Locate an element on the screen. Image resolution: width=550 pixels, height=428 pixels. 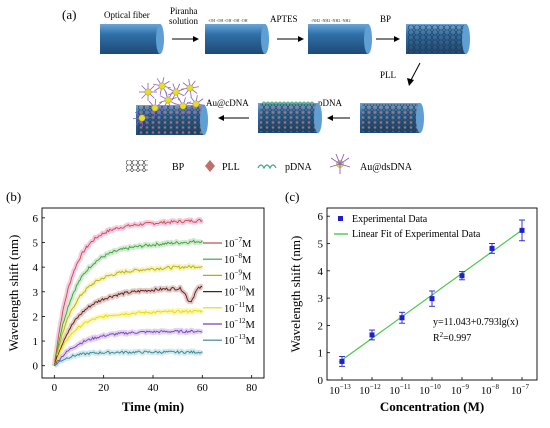
panel-label-b: (b) is located at coordinates (13, 196).